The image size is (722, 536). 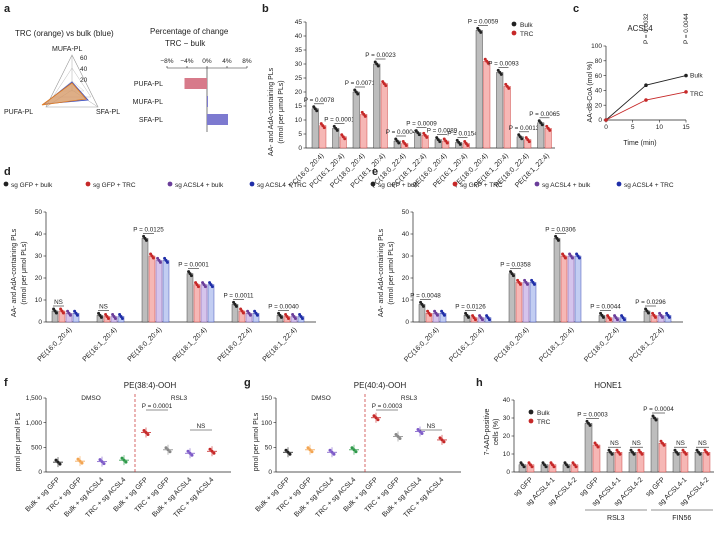 I want to click on panel-h-label: h, so click(x=479, y=383).